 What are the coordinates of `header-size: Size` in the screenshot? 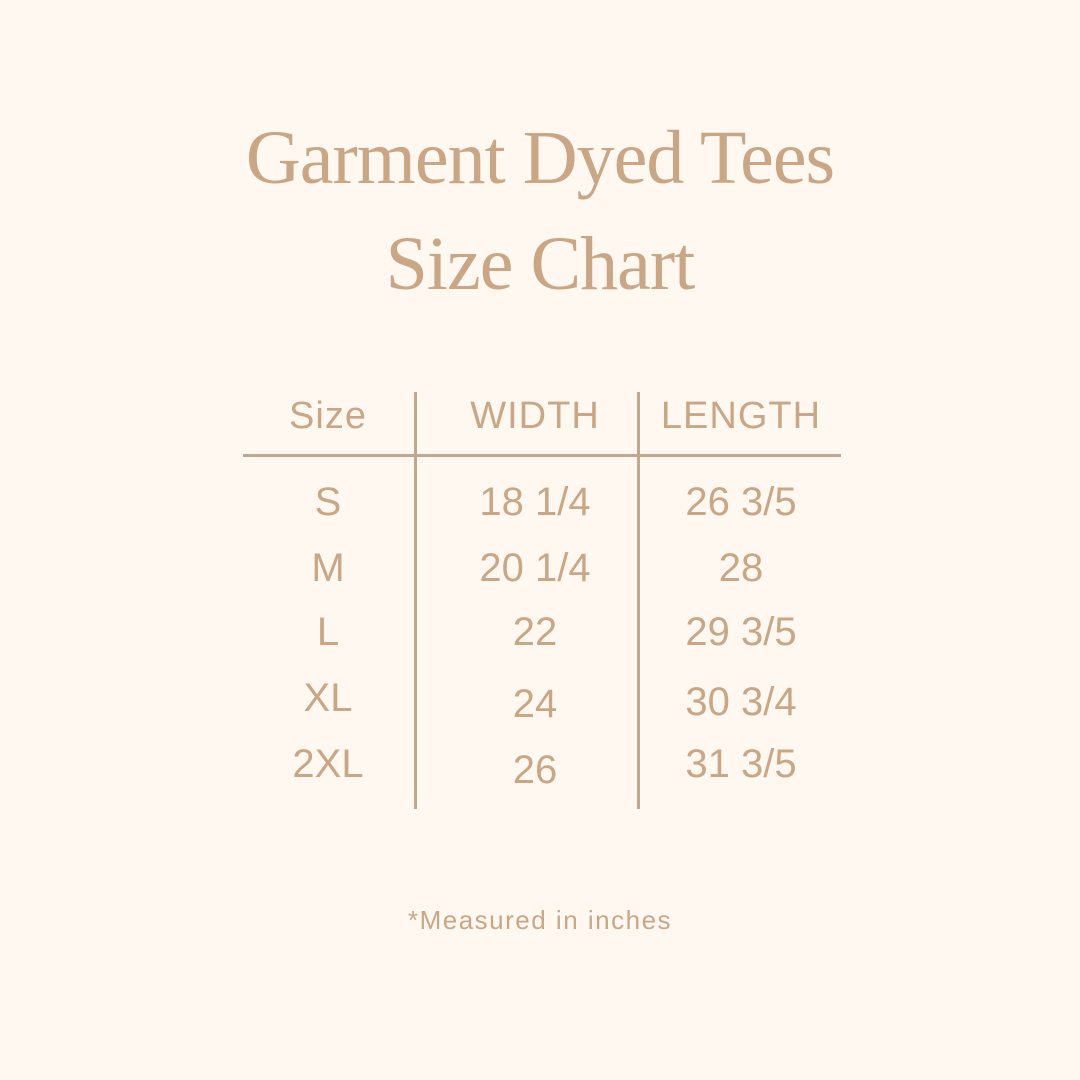 It's located at (328, 416).